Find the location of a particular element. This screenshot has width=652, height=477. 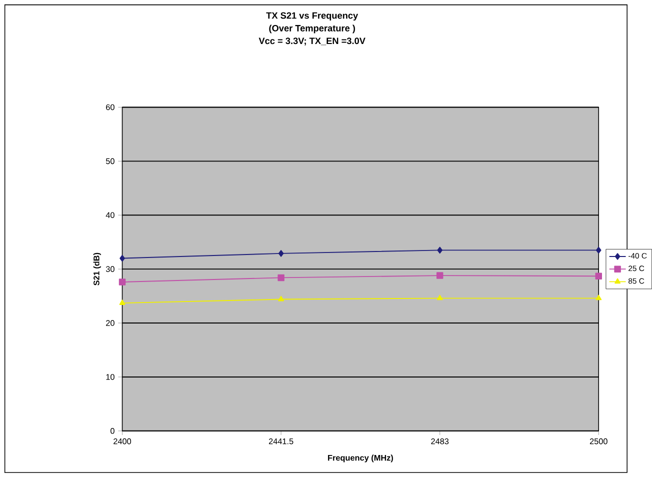

x-tick-label: 2441.5 is located at coordinates (281, 441).